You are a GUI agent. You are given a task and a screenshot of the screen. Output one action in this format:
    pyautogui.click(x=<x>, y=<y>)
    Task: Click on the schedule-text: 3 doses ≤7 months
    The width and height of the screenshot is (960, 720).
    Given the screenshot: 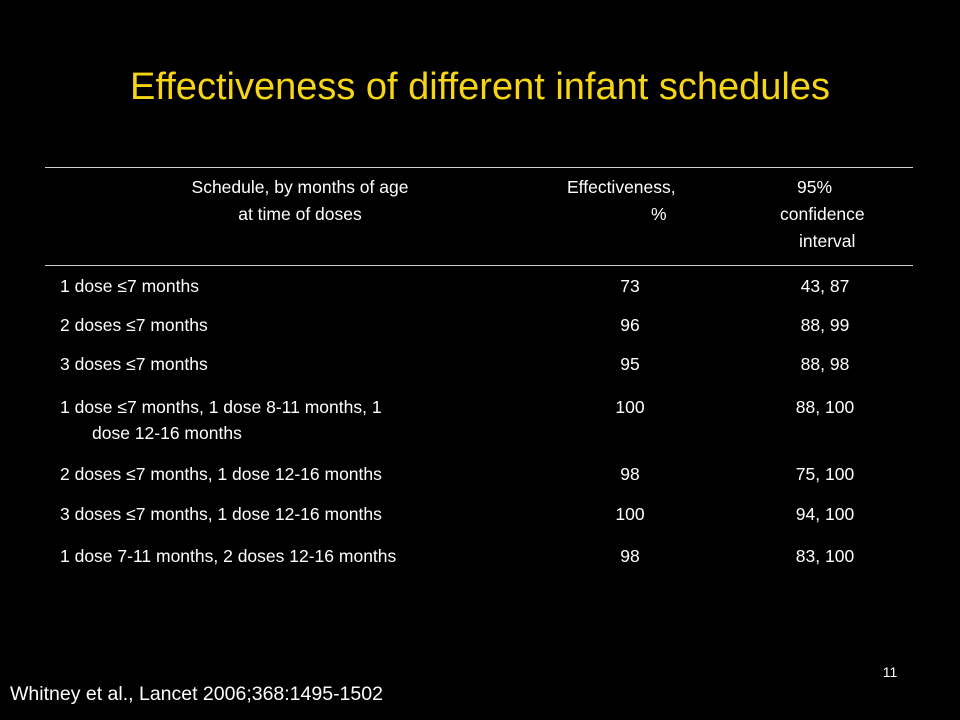 What is the action you would take?
    pyautogui.click(x=134, y=364)
    